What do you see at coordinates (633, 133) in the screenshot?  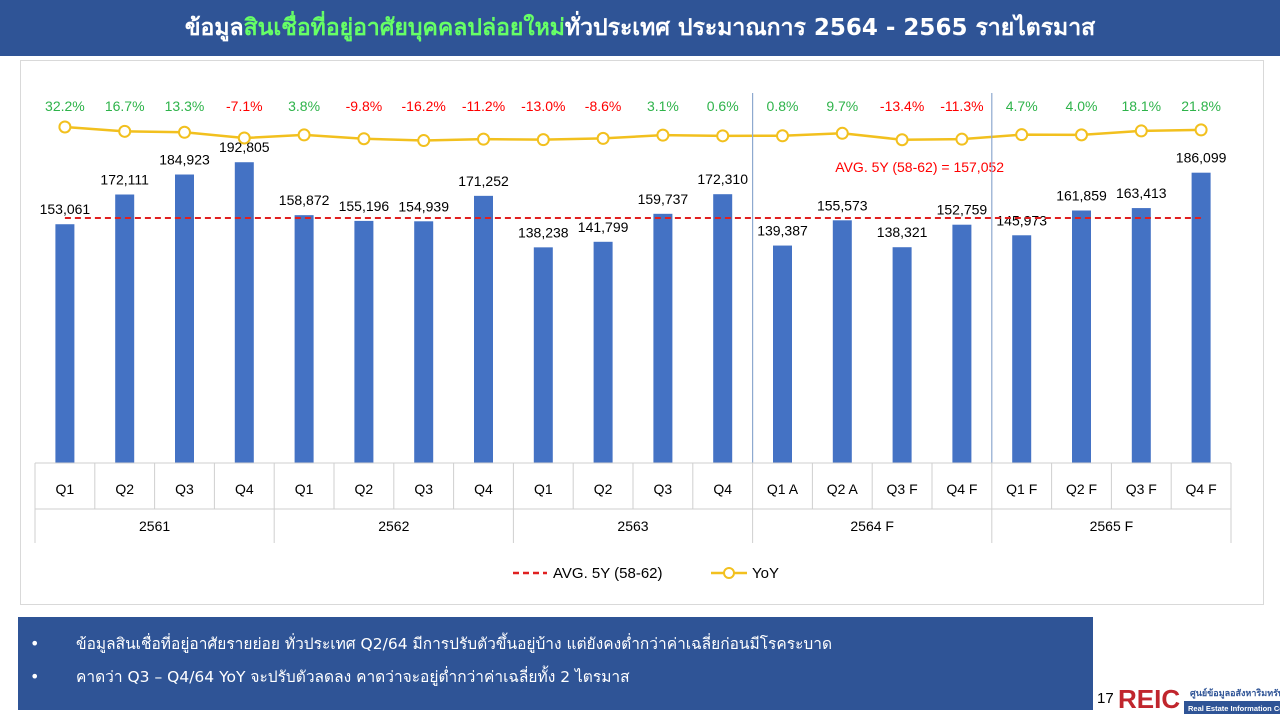 I see `yoy-line` at bounding box center [633, 133].